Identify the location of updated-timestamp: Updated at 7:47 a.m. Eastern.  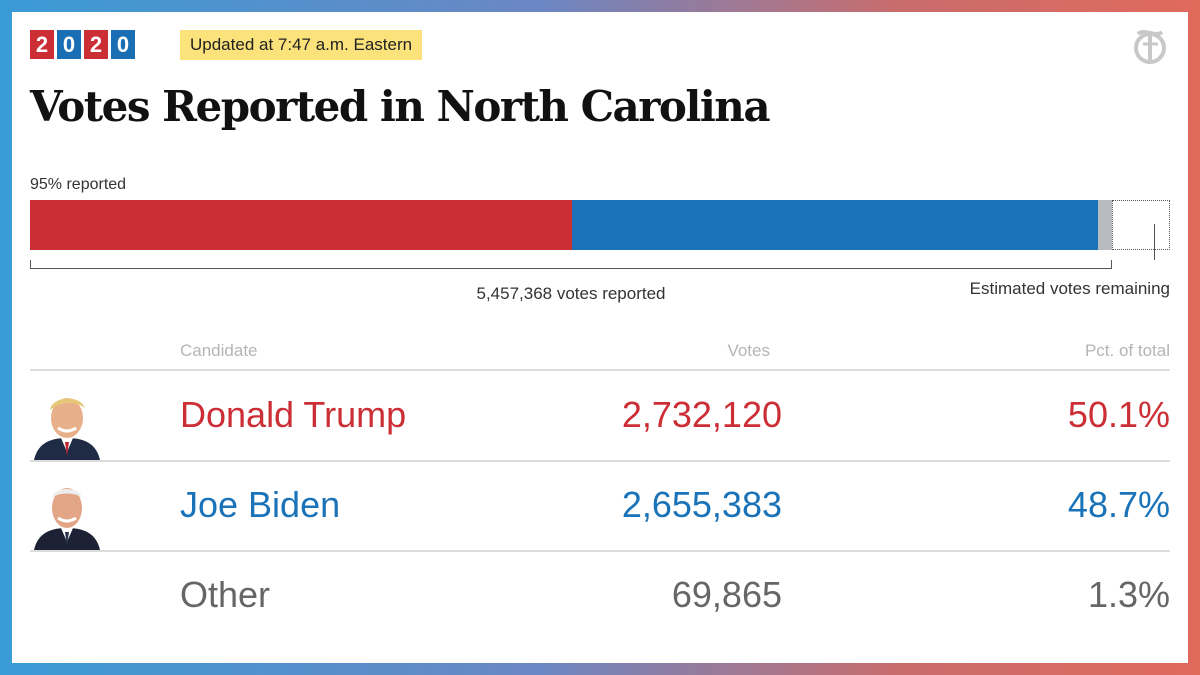
(301, 45).